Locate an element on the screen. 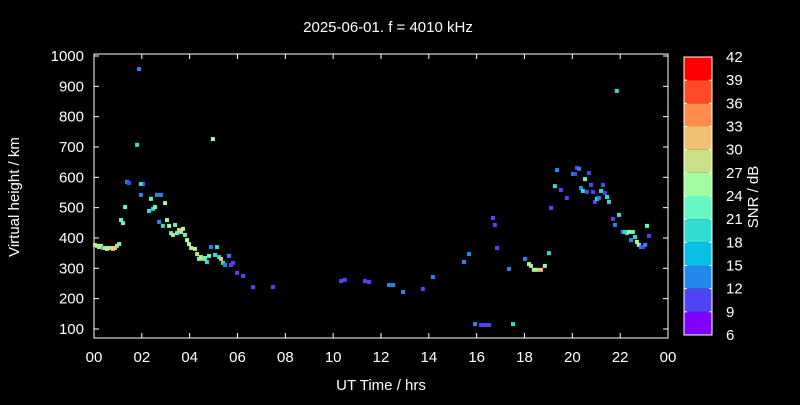  x-tick-label: 04 is located at coordinates (189, 357).